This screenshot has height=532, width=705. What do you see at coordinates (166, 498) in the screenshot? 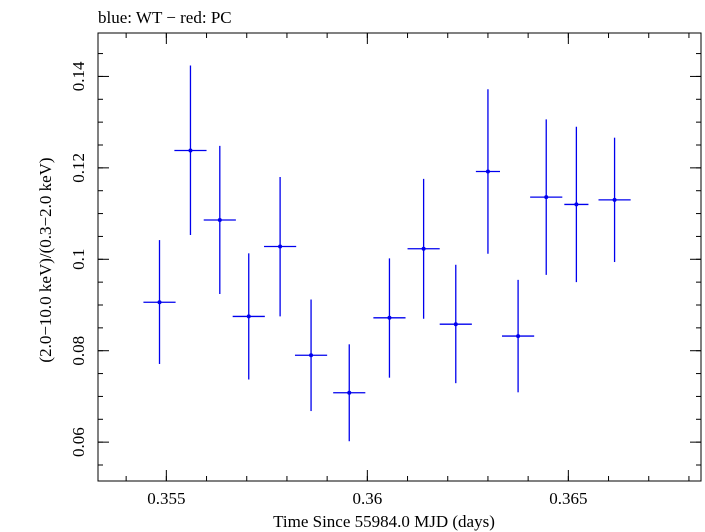
I see `x-tick-label: 0.355` at bounding box center [166, 498].